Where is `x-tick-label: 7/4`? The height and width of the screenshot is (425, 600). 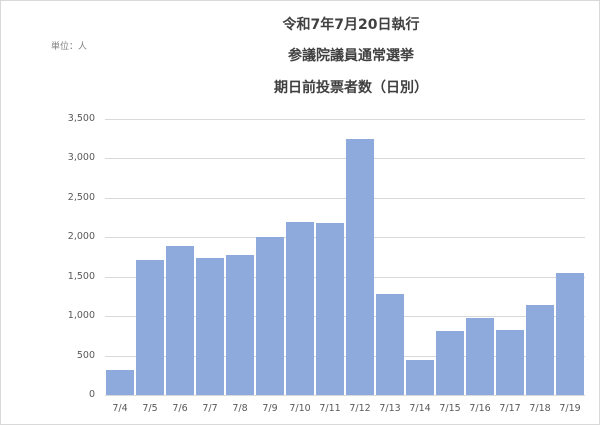 x-tick-label: 7/4 is located at coordinates (120, 408).